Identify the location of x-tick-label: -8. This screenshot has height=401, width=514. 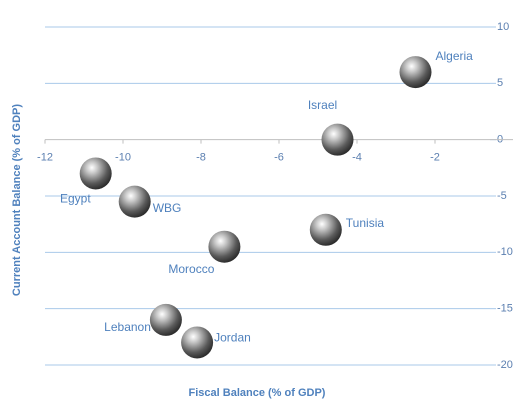
(201, 158).